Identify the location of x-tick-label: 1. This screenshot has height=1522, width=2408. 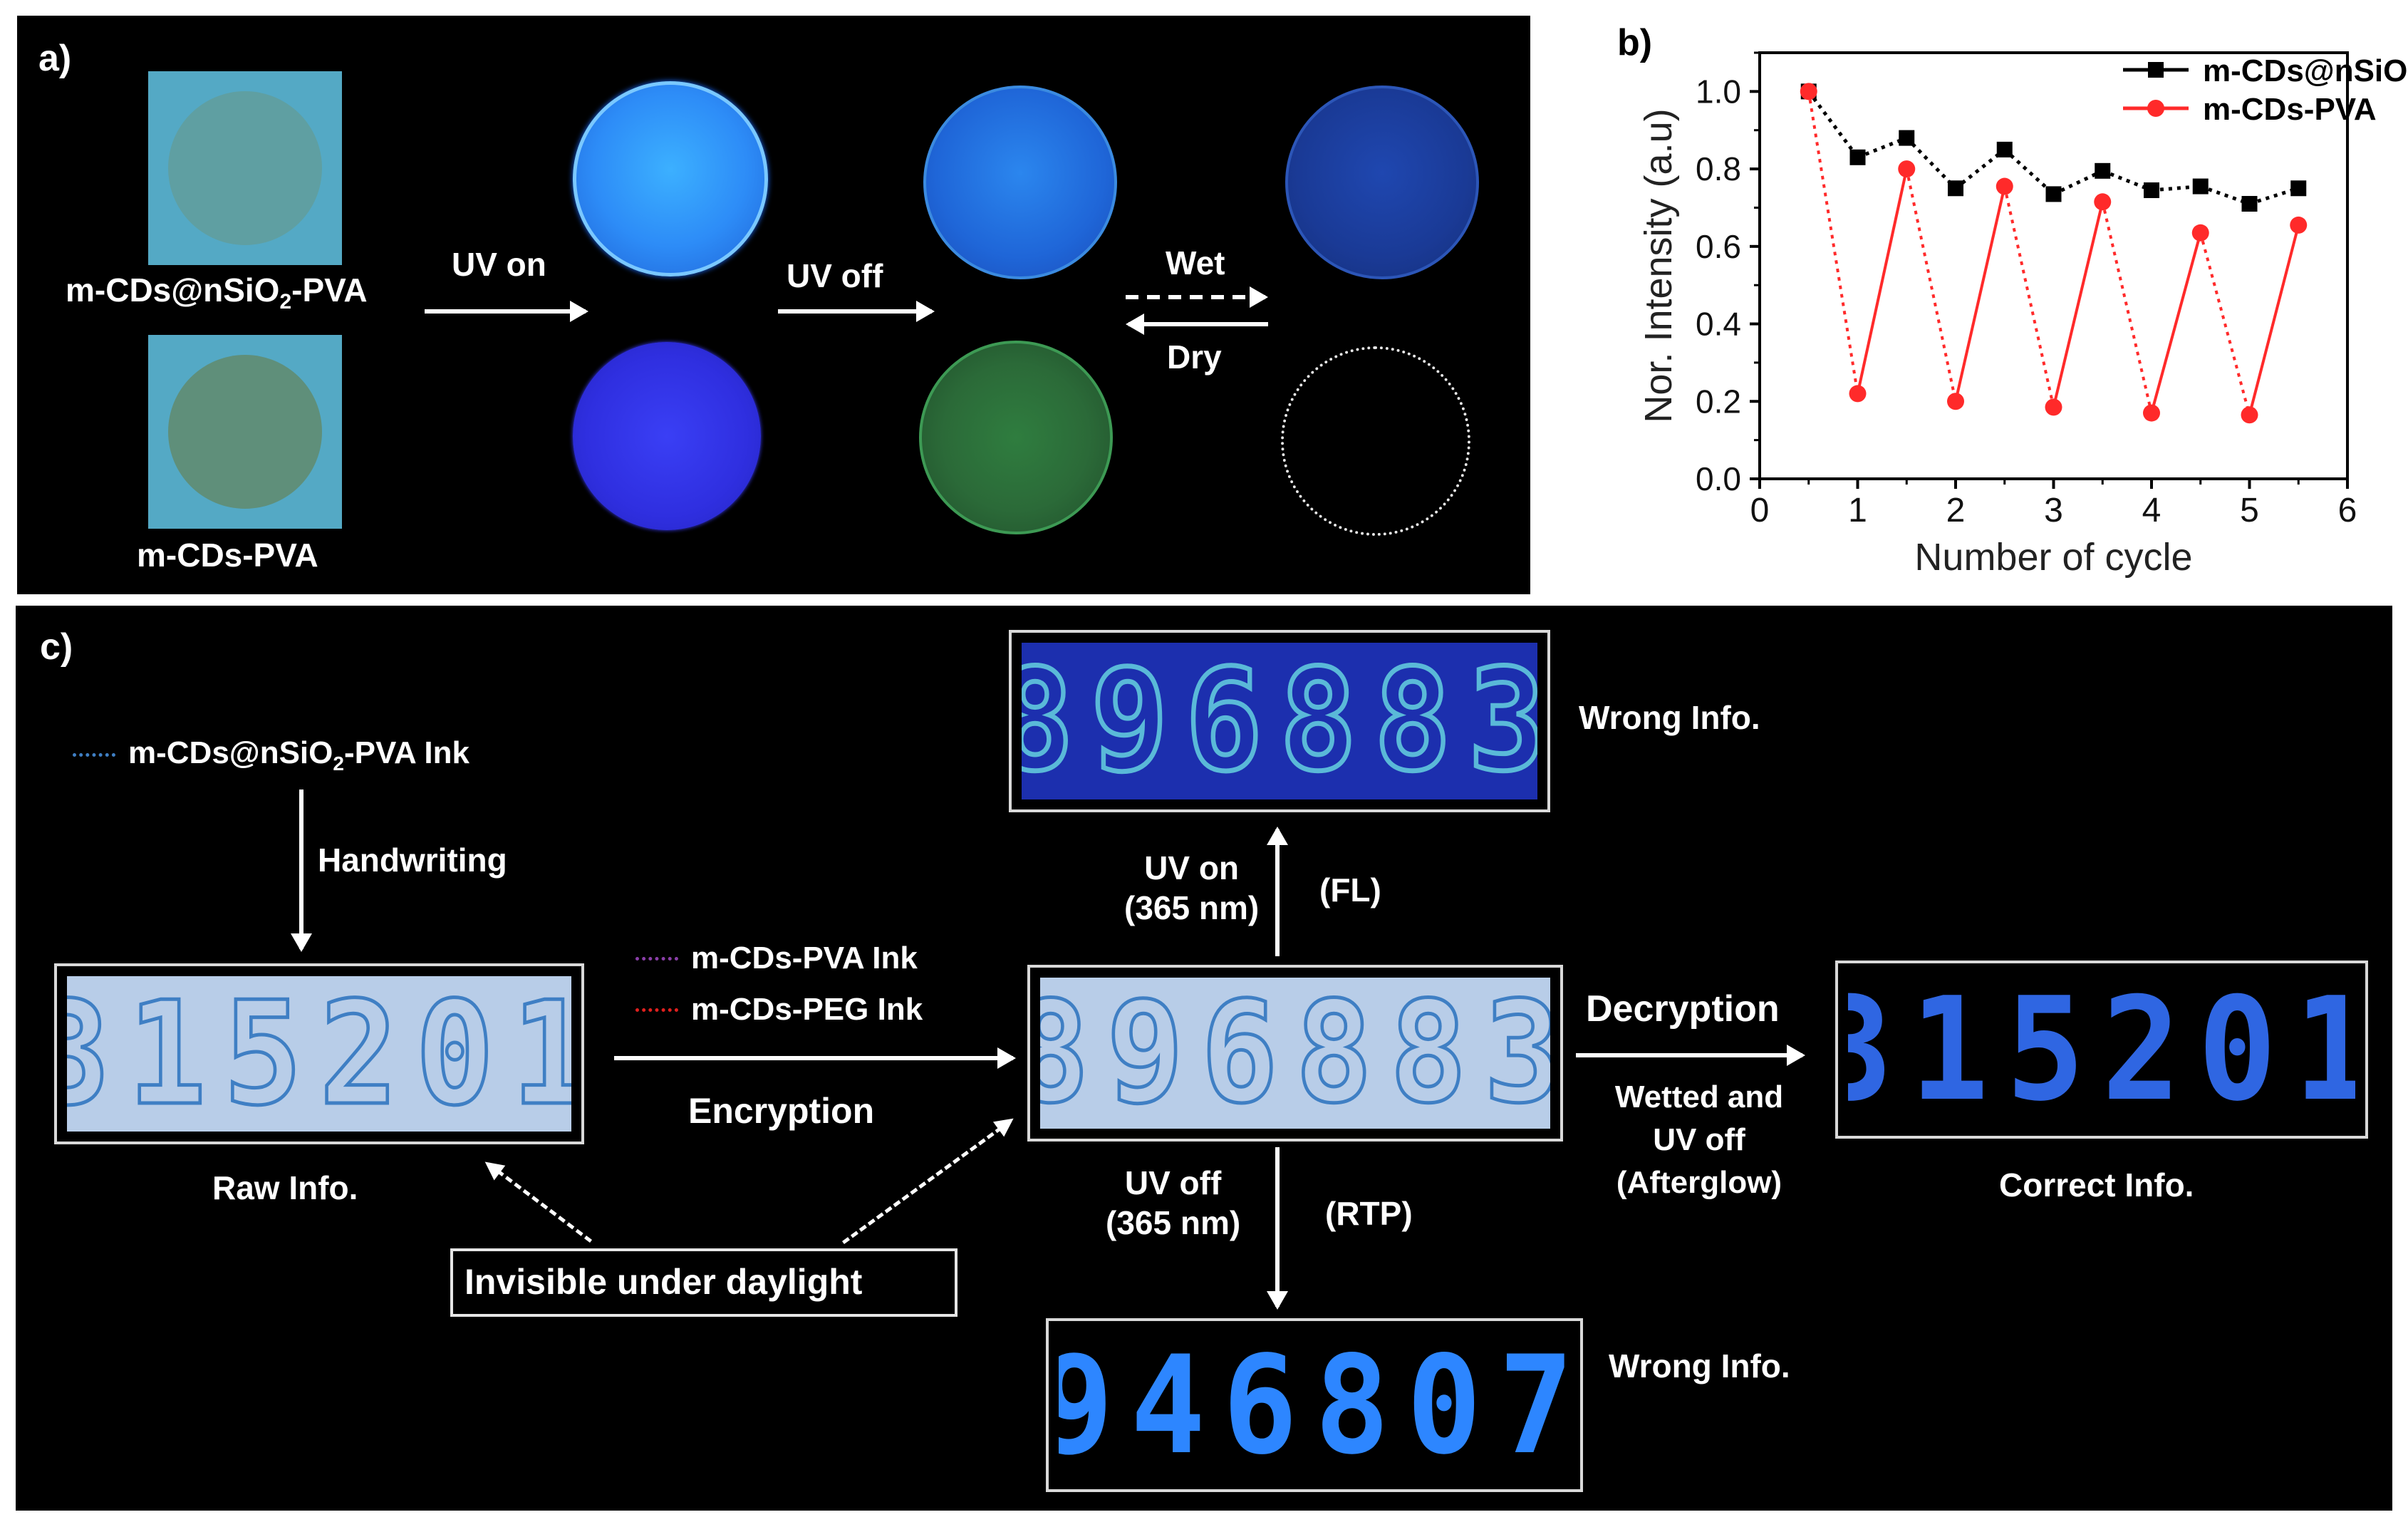
(1857, 510).